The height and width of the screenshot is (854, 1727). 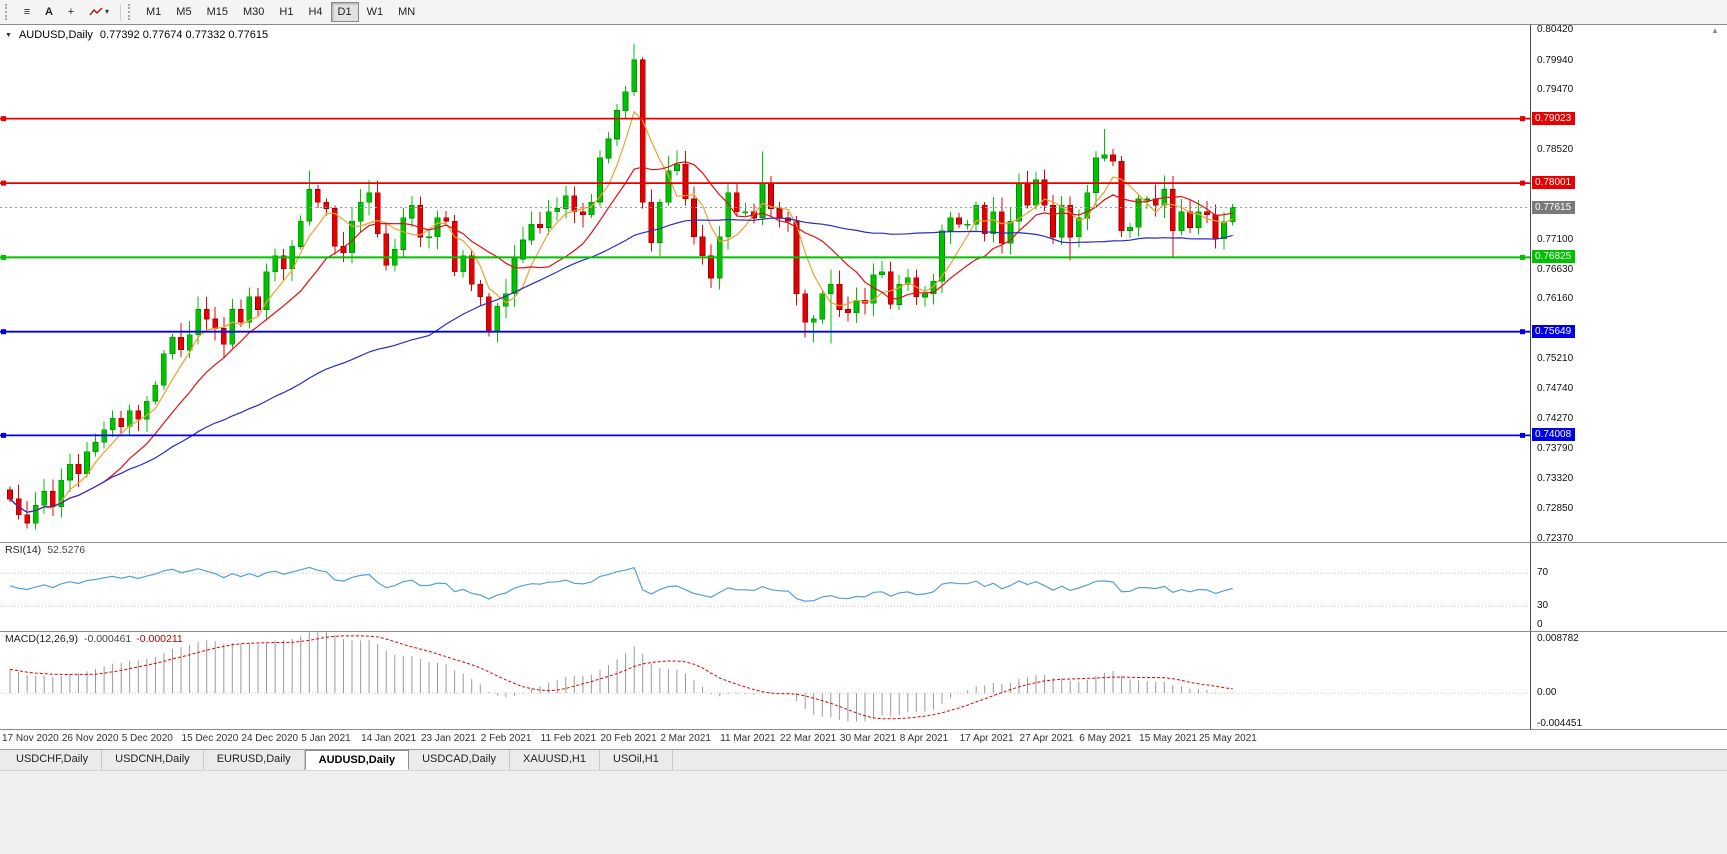 I want to click on price-tick-label: 0.74740, so click(x=1555, y=389).